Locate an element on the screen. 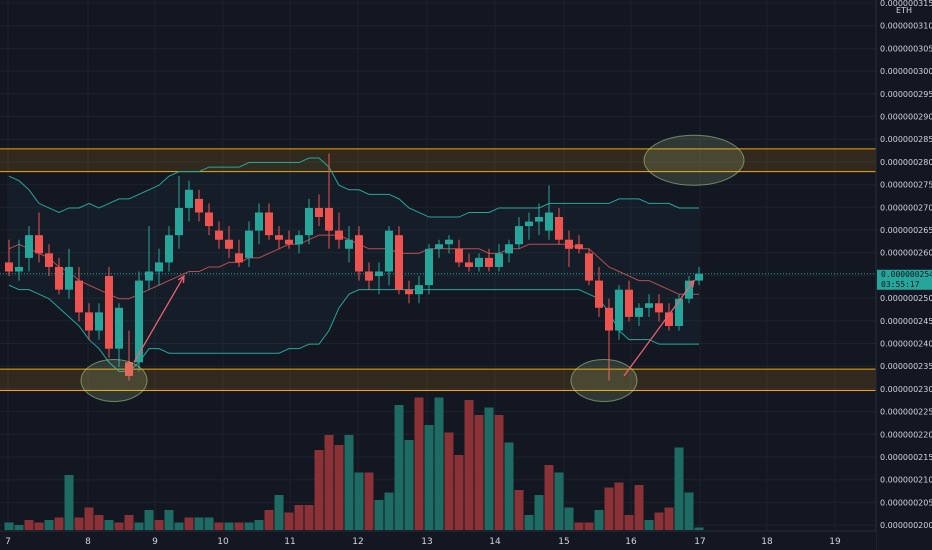  arrow-line is located at coordinates (159, 319).